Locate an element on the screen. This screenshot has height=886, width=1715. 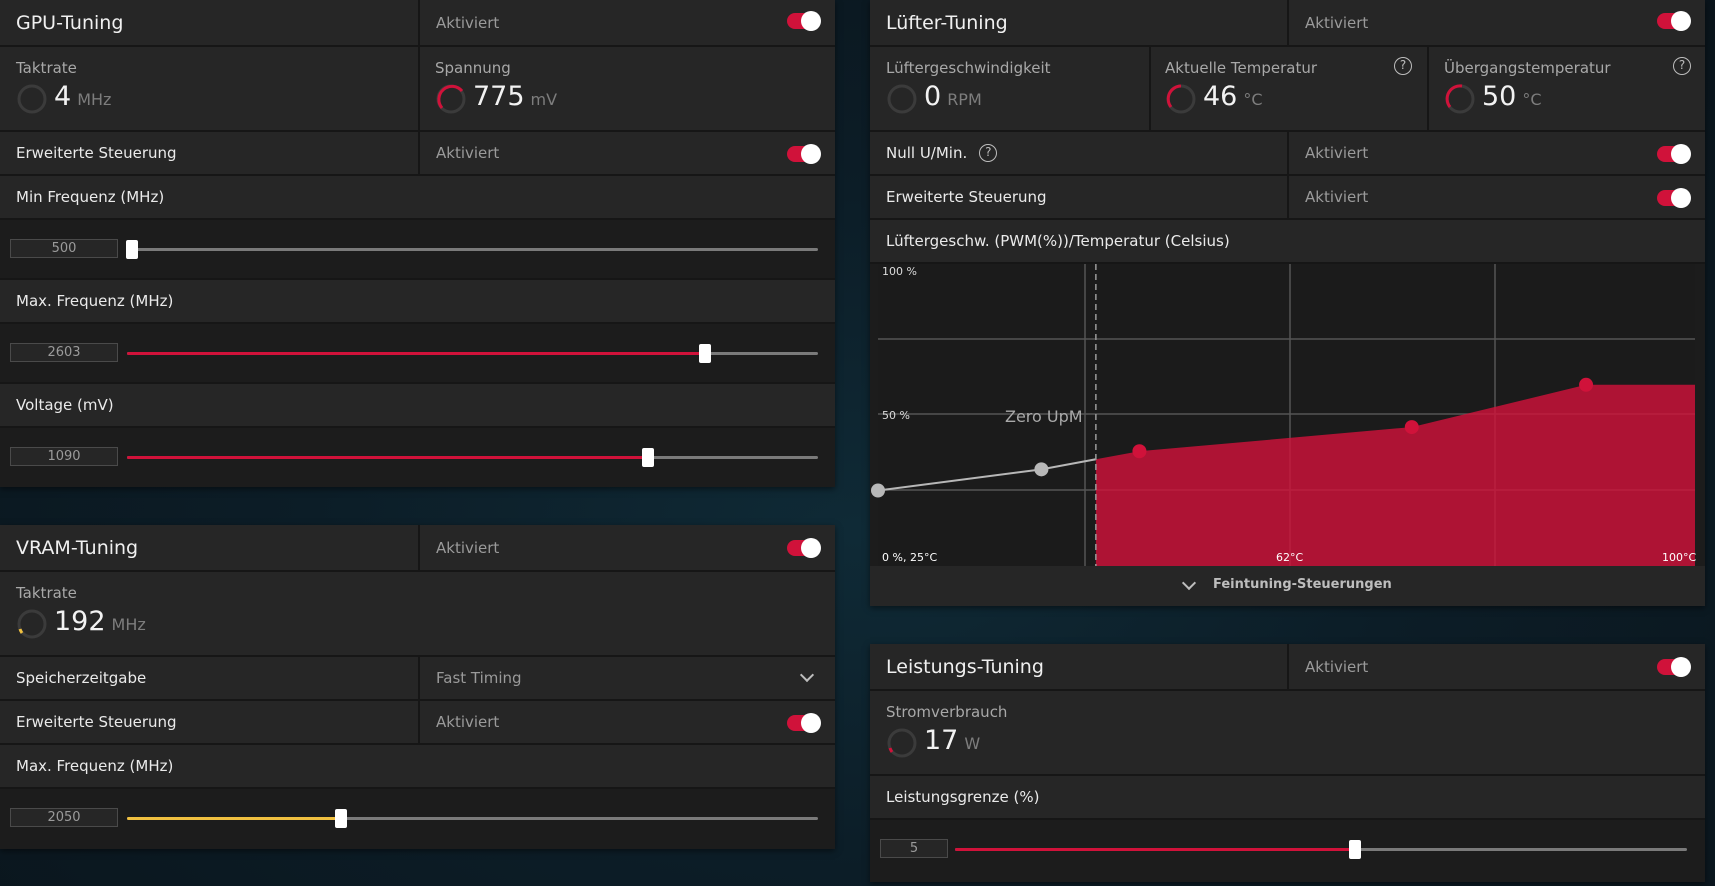
power-limit-slider-row: 5 is located at coordinates (1287, 851).